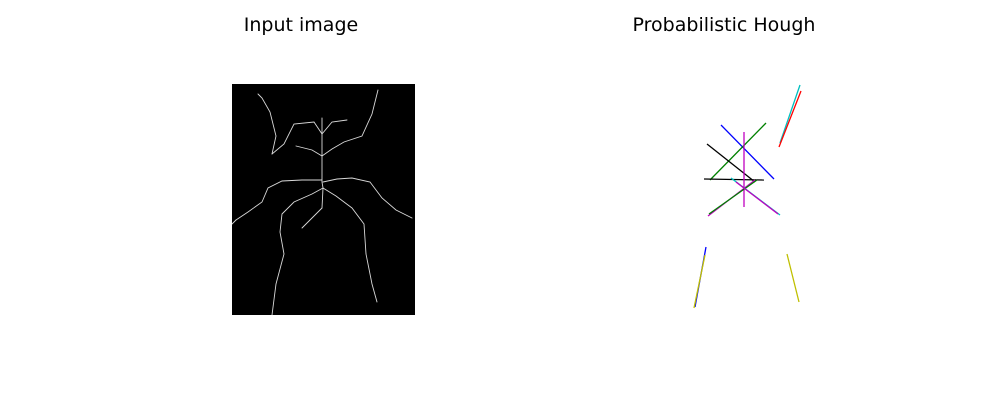 This screenshot has width=1000, height=400. I want to click on hough-title: Probabilistic Hough, so click(724, 25).